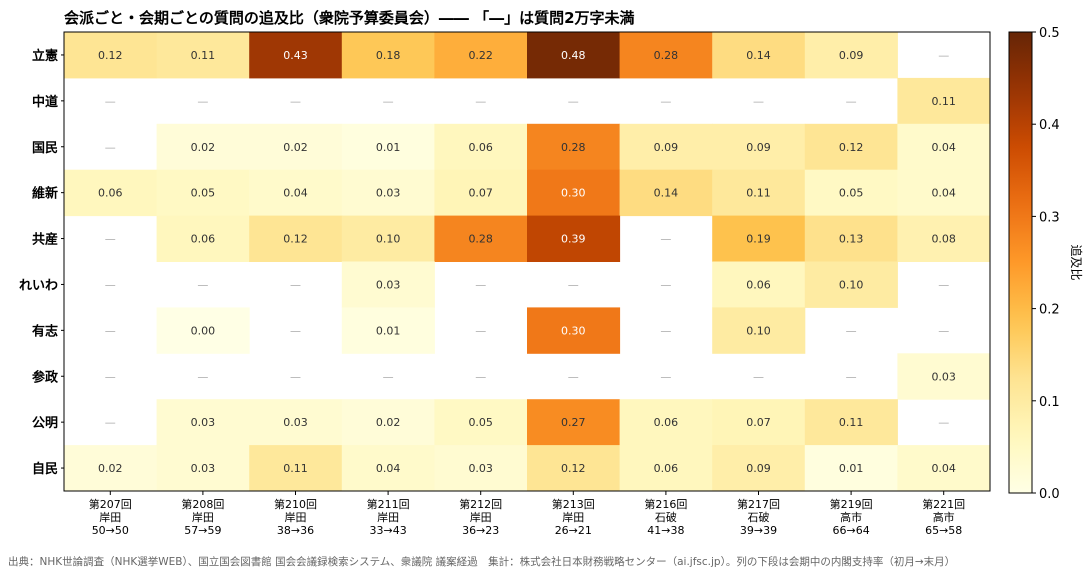 The image size is (1091, 577). Describe the element at coordinates (480, 504) in the screenshot. I see `column-label-line: 第212回` at that location.